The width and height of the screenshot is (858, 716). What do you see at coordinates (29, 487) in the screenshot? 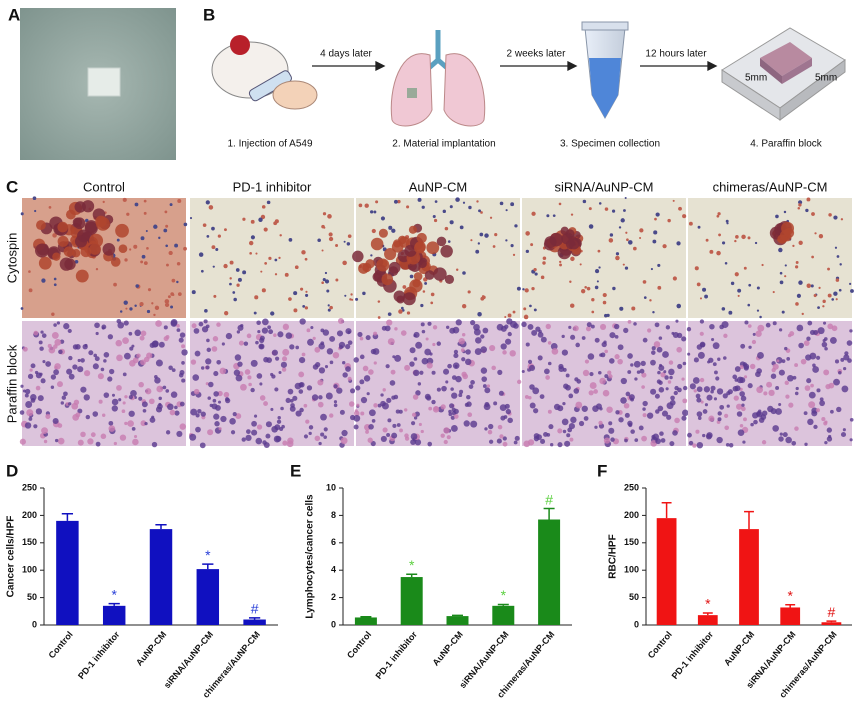
I see `y-tick-label: 250` at bounding box center [29, 487].